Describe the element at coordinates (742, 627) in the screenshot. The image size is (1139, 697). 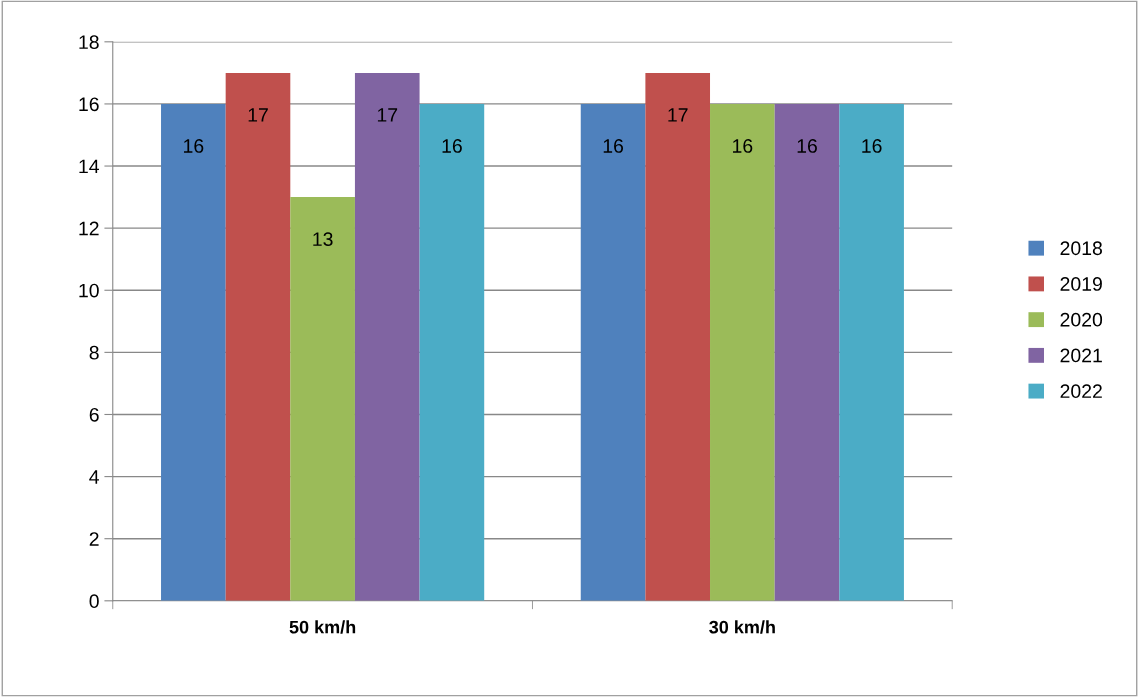
I see `x-tick-label: 30 km/h` at that location.